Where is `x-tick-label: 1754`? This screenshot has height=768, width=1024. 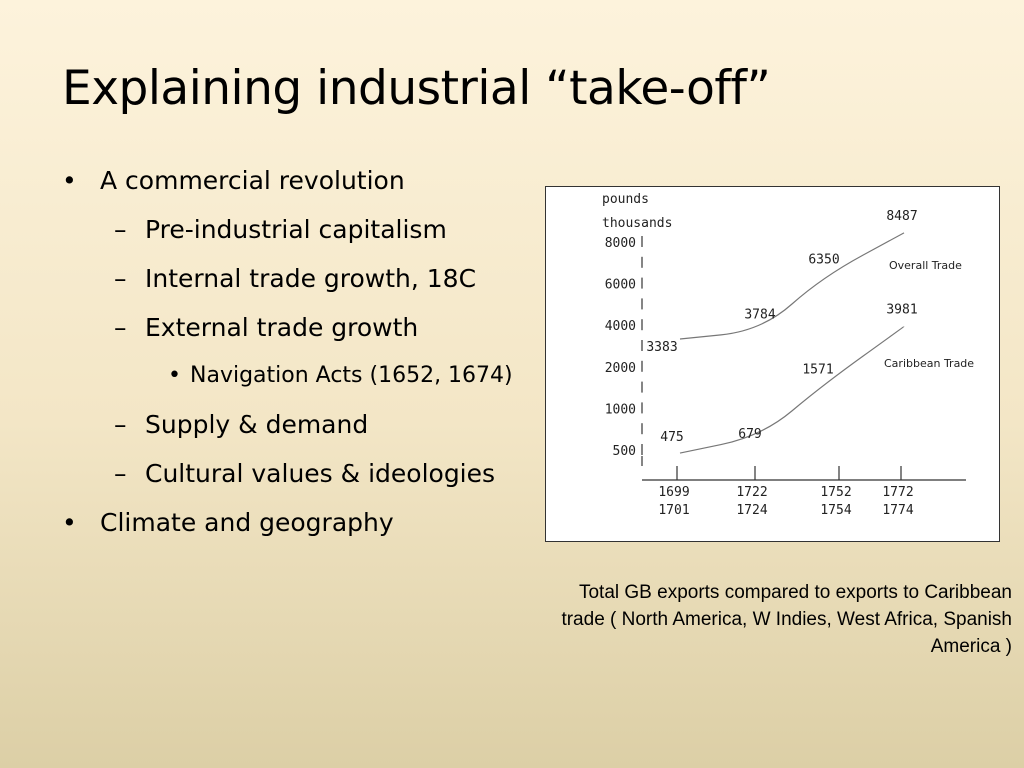
x-tick-label: 1754 is located at coordinates (835, 510).